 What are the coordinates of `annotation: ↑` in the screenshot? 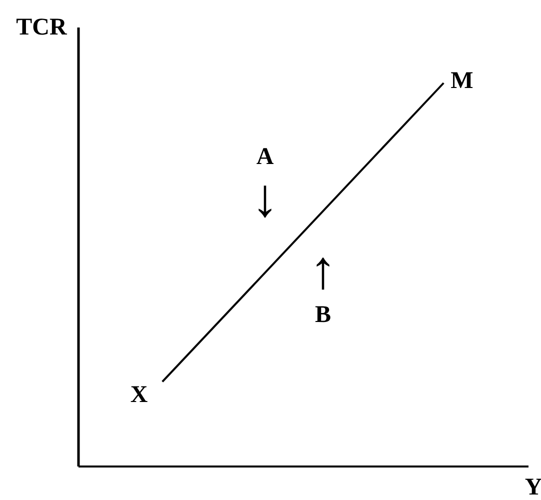 It's located at (323, 270).